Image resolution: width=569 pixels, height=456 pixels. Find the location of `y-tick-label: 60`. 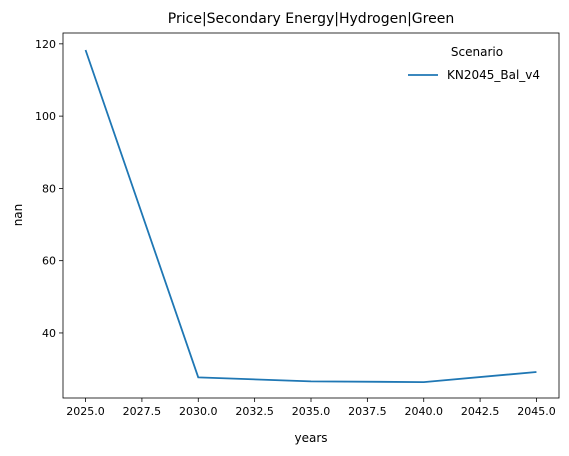

y-tick-label: 60 is located at coordinates (49, 261).